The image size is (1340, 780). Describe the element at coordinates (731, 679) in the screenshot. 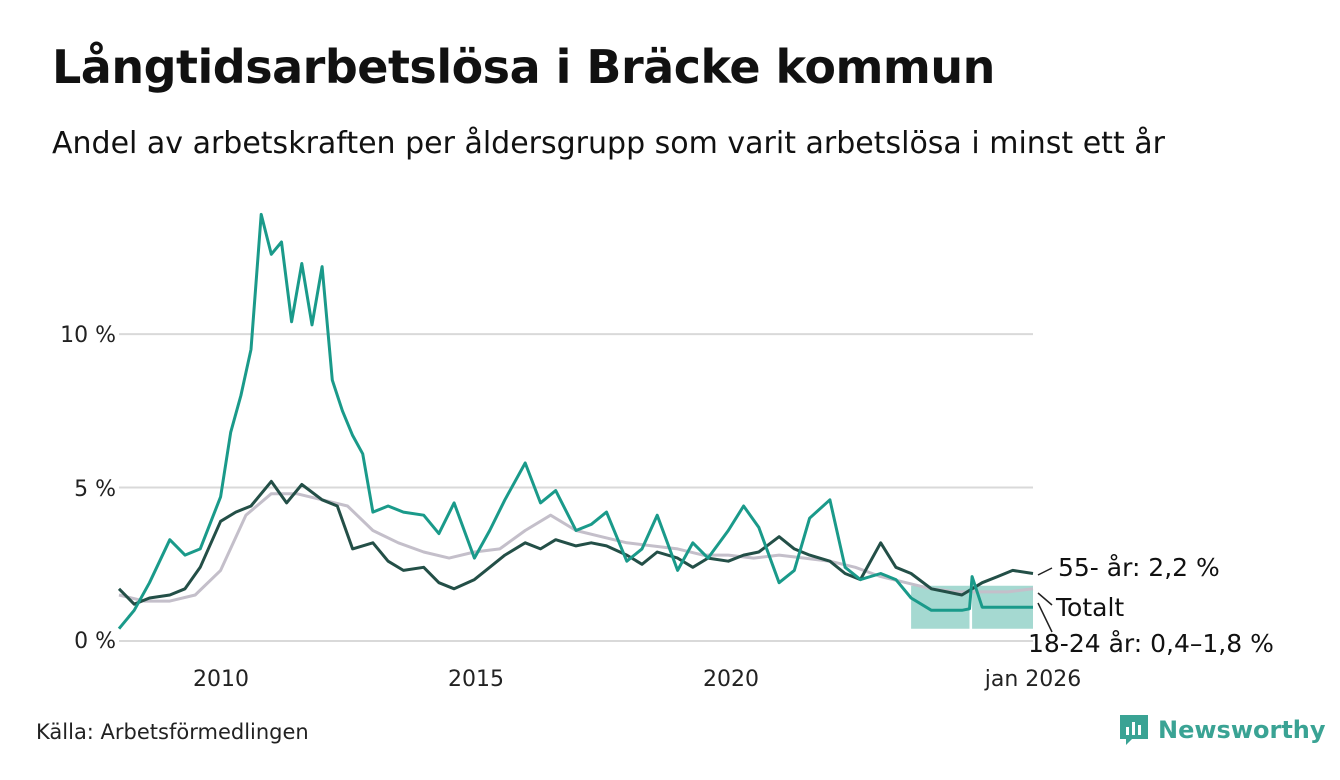

I see `x-tick-label-2020: 2020` at that location.